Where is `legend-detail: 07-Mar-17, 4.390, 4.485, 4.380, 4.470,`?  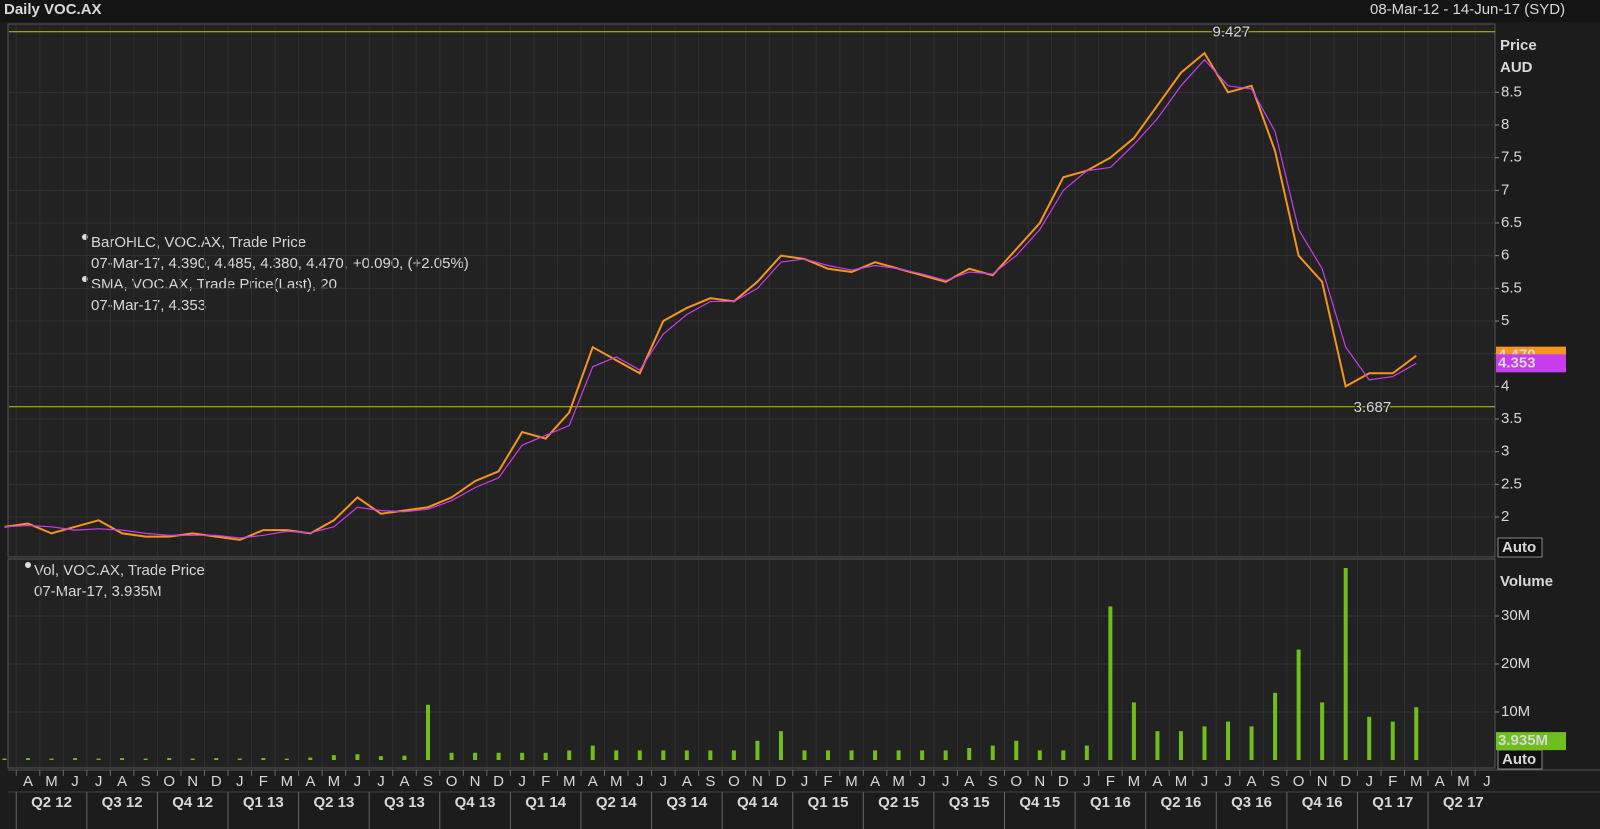 legend-detail: 07-Mar-17, 4.390, 4.485, 4.380, 4.470, is located at coordinates (219, 263).